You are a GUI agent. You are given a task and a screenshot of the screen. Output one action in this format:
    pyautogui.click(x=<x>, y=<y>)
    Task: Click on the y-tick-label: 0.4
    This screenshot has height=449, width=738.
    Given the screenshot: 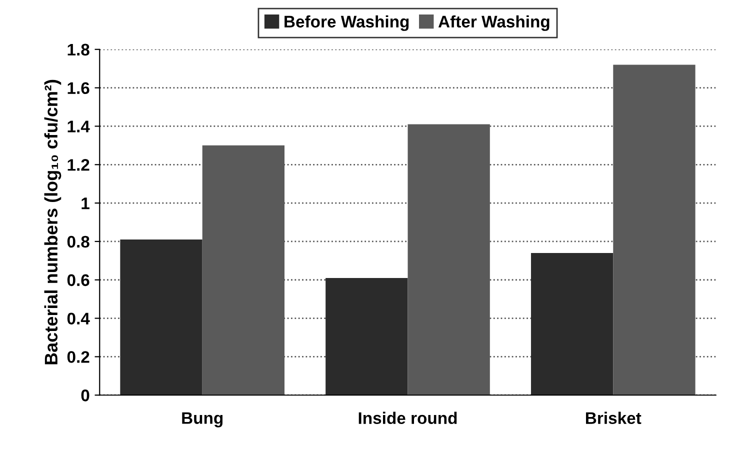 What is the action you would take?
    pyautogui.click(x=78, y=318)
    